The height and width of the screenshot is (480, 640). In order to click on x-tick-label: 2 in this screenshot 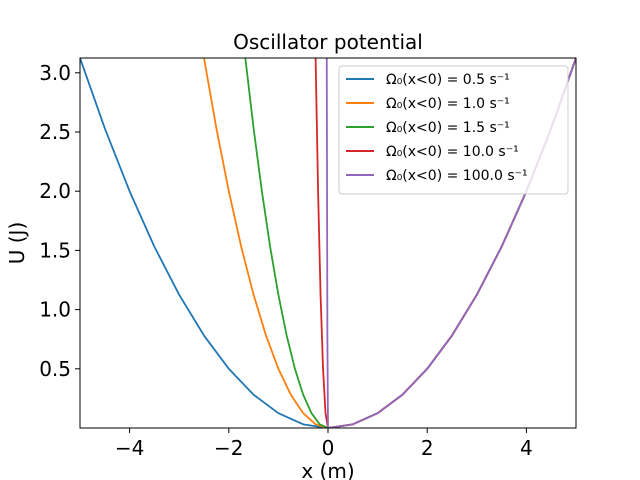, I will do `click(427, 448)`.